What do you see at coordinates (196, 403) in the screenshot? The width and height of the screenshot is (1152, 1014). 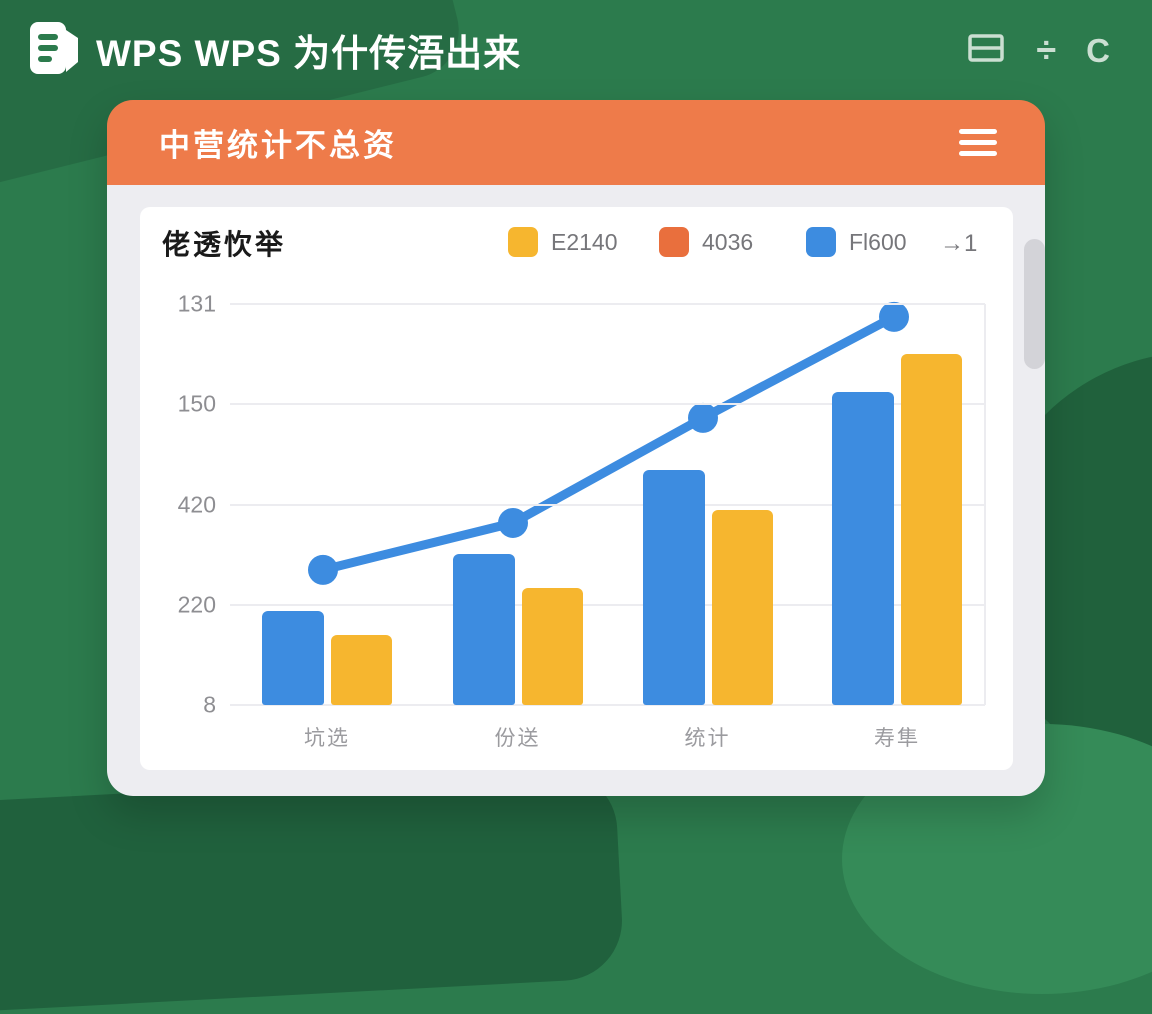 I see `y-axis-tick: 150` at bounding box center [196, 403].